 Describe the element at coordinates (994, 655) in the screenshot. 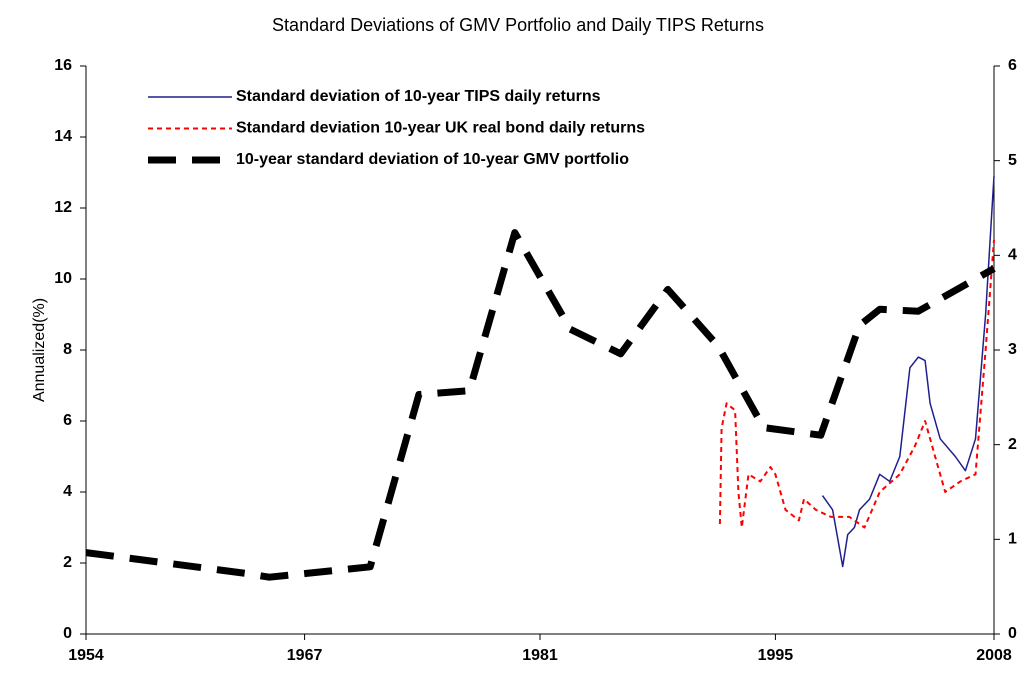

I see `x-tick-label: 2008` at that location.